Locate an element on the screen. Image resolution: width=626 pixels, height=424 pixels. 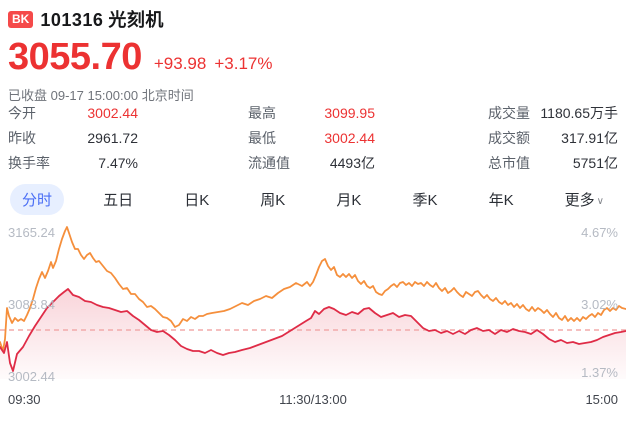
stats-column: 最高 3099.95 最低 3002.44 流通值 4493亿 is located at coordinates (311, 137).